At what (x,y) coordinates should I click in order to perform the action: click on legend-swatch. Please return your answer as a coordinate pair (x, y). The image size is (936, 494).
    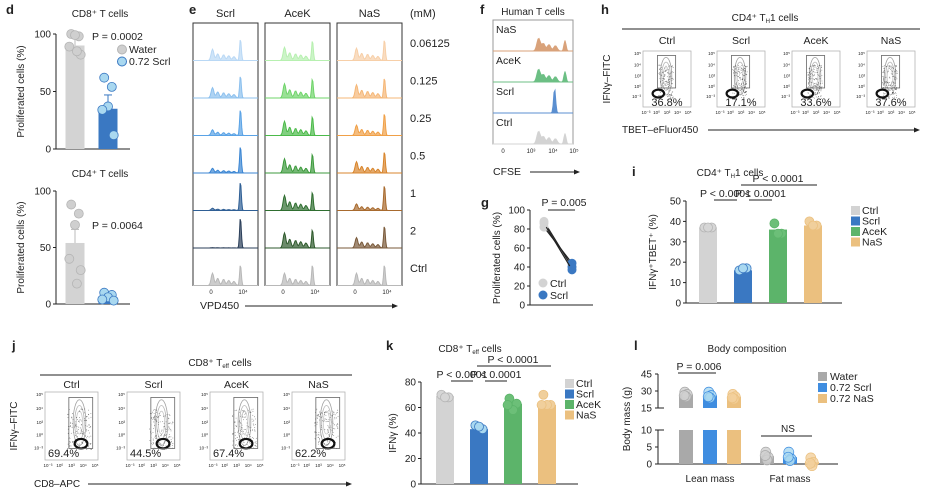
    Looking at the image, I should click on (822, 398).